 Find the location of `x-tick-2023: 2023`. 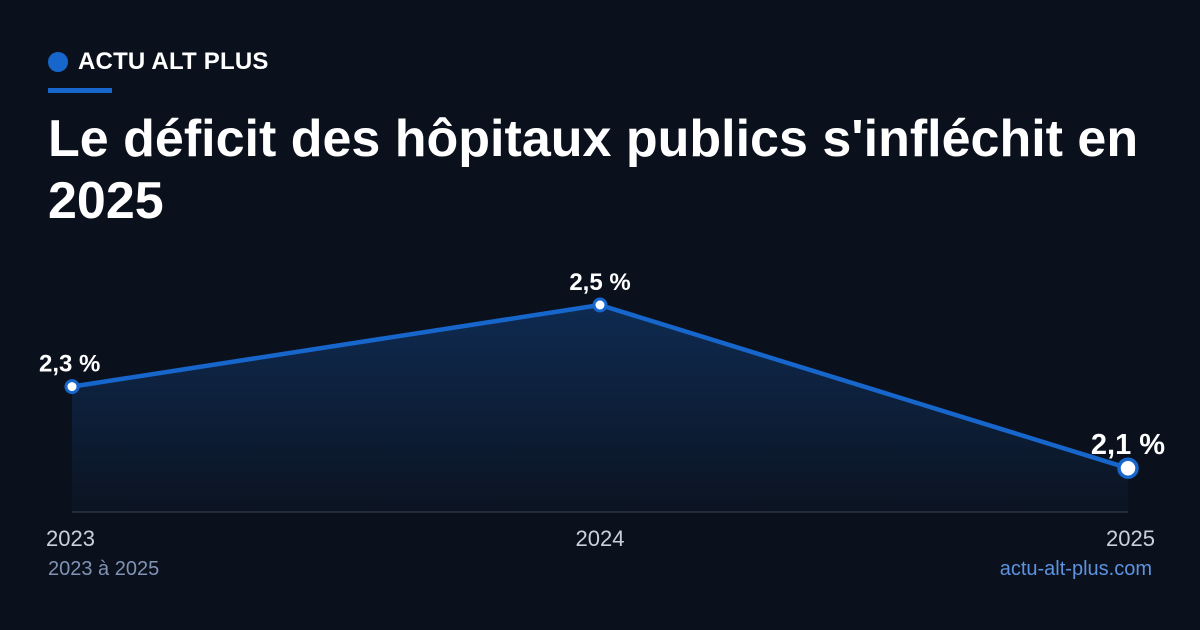

x-tick-2023: 2023 is located at coordinates (70, 538).